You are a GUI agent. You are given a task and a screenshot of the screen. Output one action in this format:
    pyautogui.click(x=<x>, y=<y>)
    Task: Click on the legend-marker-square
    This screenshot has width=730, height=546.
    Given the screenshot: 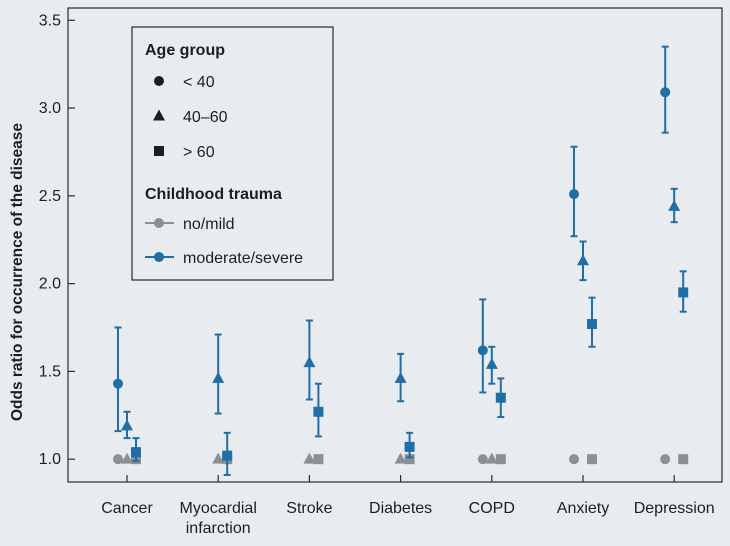 What is the action you would take?
    pyautogui.click(x=159, y=151)
    